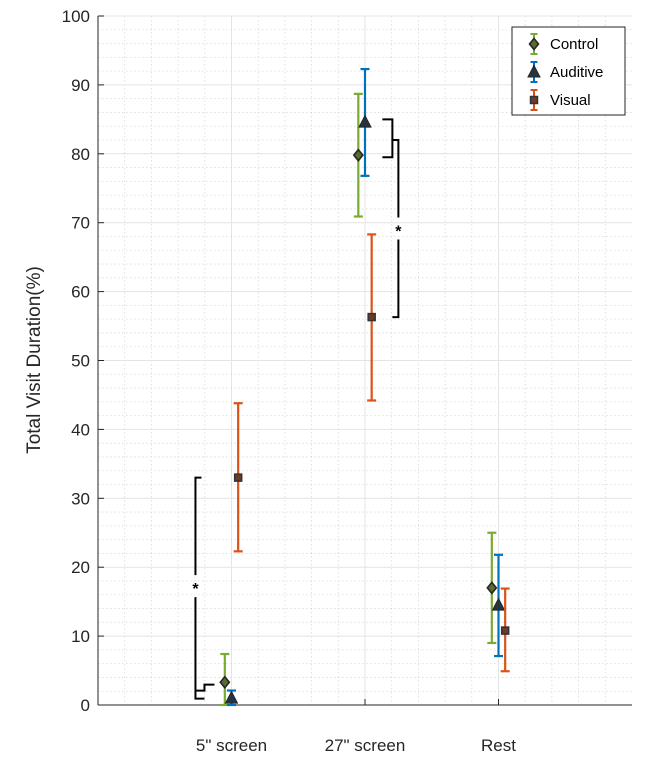 The height and width of the screenshot is (758, 649). Describe the element at coordinates (498, 745) in the screenshot. I see `x-tick-label: Rest` at that location.